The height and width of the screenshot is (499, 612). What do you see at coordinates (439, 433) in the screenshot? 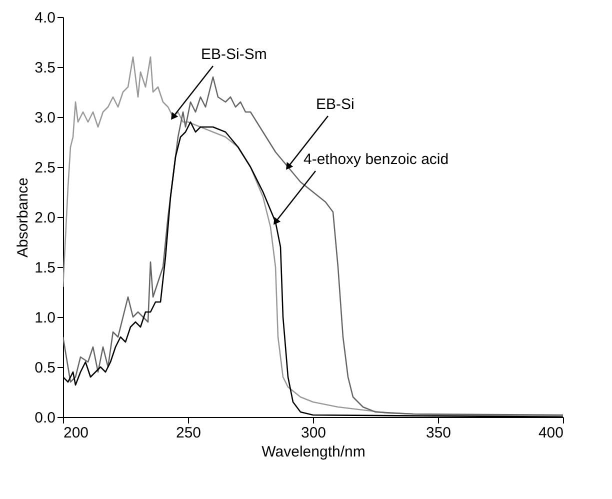
I see `x-tick-label: 350` at bounding box center [439, 433].